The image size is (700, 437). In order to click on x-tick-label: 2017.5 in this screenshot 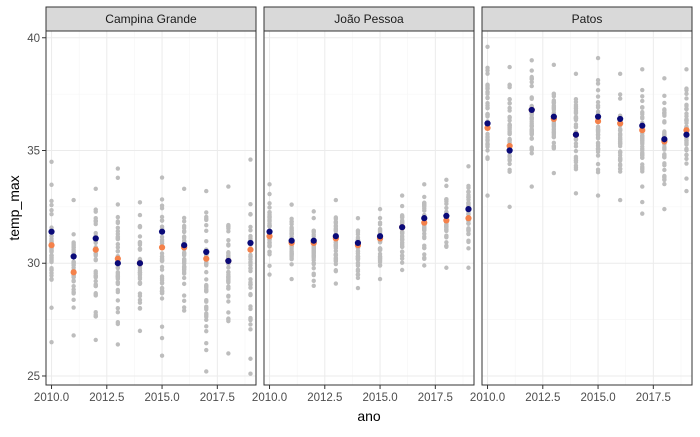, I will do `click(653, 398)`.